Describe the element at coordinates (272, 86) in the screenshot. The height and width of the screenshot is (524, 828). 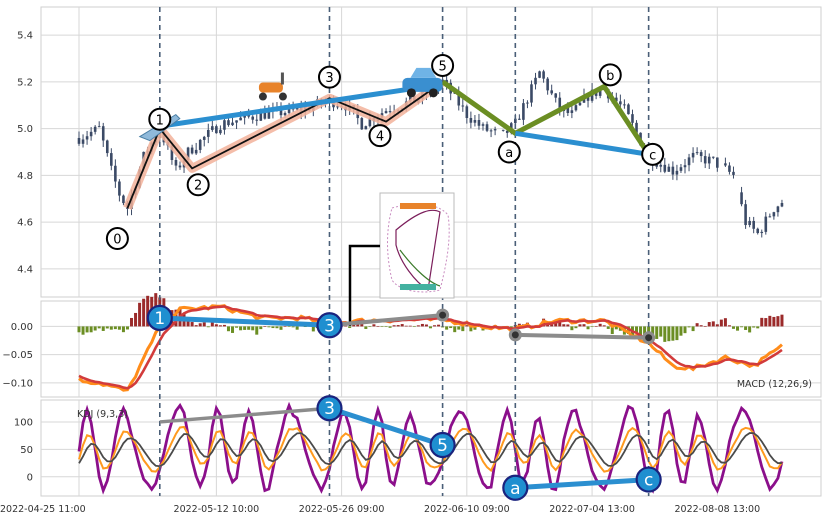
I see `scooter-icon` at that location.